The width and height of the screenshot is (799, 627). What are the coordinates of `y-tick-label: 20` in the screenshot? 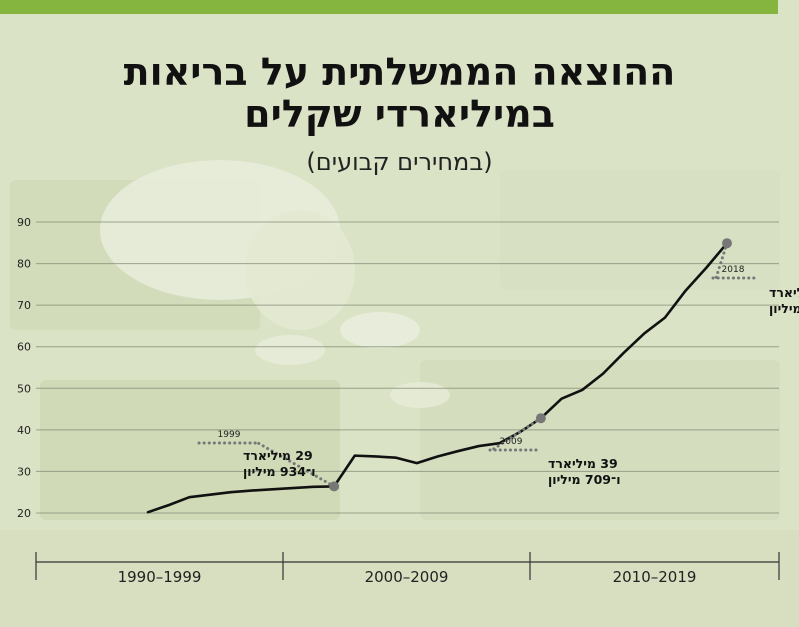 It's located at (24, 513).